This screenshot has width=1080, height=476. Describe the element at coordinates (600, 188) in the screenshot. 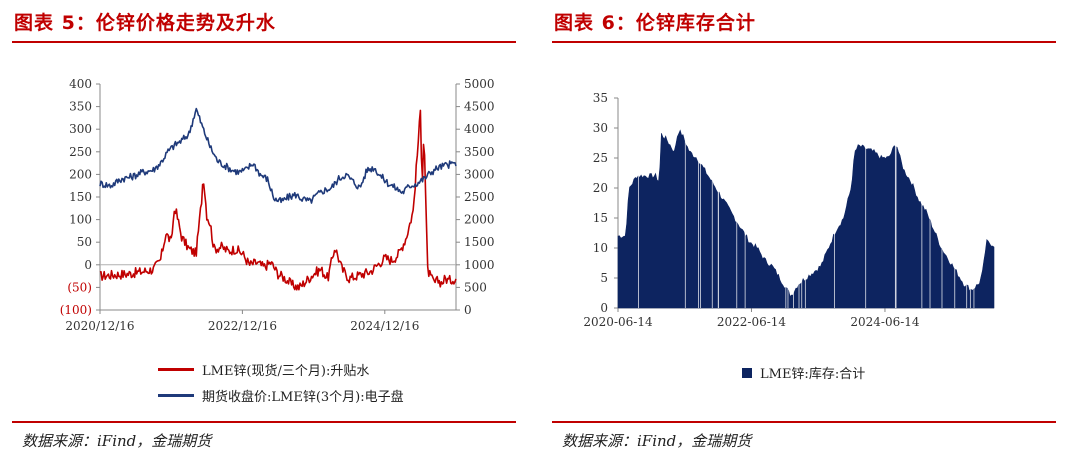

I see `y-tick-label: 20` at that location.